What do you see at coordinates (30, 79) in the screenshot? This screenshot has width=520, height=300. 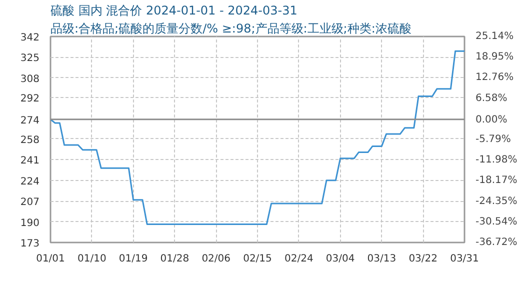 I see `y-tick-label: 308` at bounding box center [30, 79].